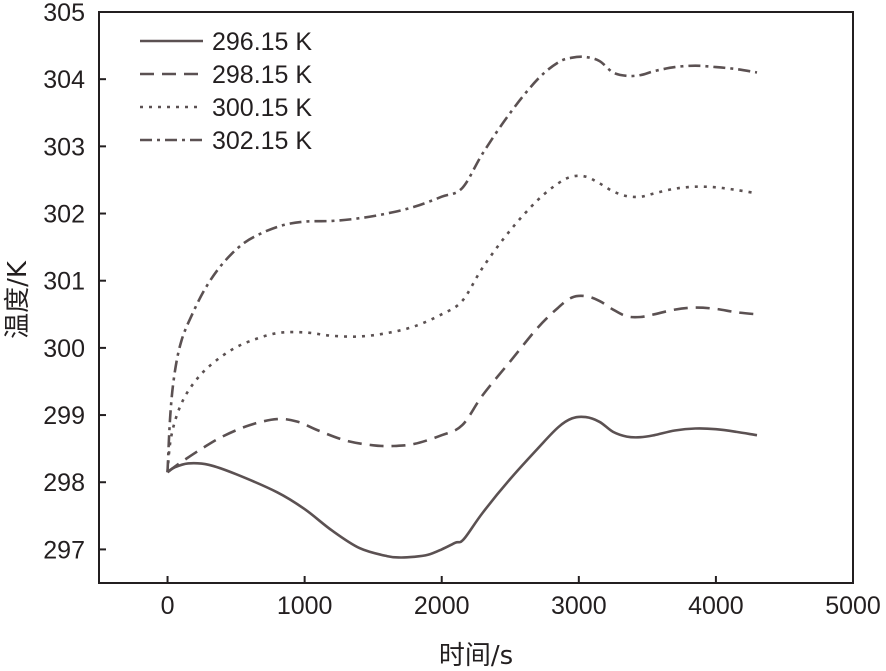  Describe the element at coordinates (64, 80) in the screenshot. I see `y-tick-label: 304` at that location.